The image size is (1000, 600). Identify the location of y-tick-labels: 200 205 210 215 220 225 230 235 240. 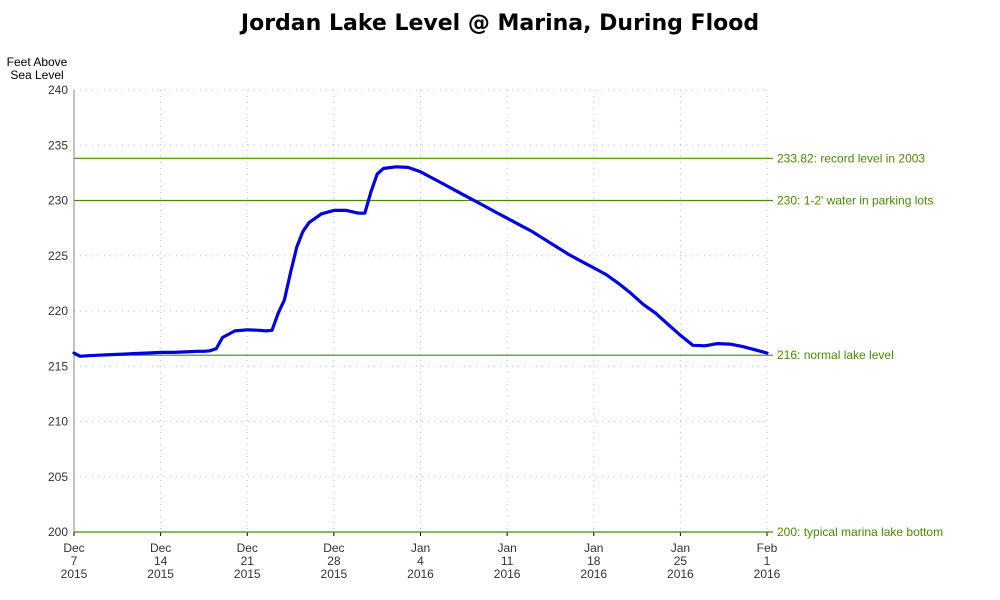
(58, 311).